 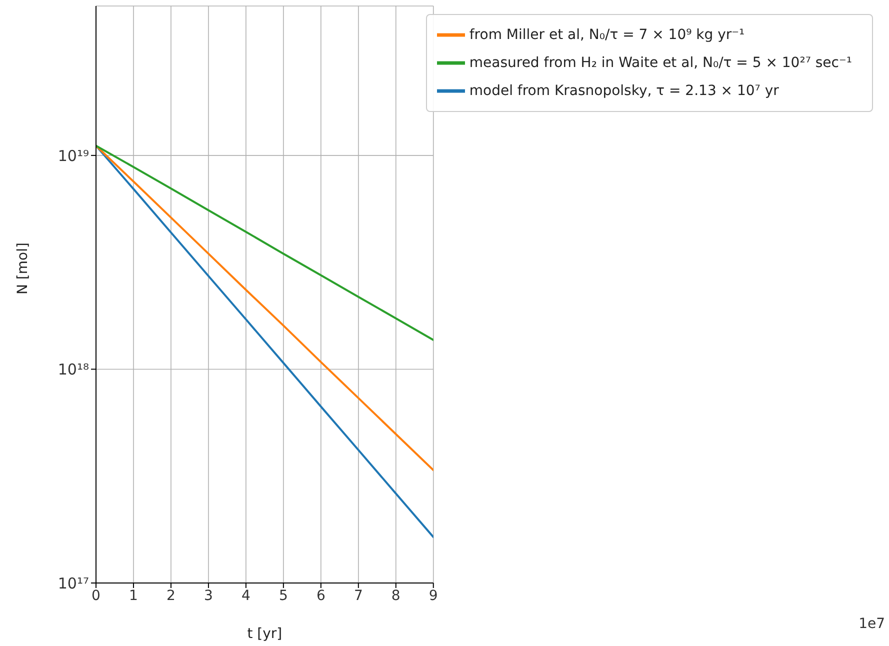 I want to click on x-tick-label: 9, so click(x=433, y=596).